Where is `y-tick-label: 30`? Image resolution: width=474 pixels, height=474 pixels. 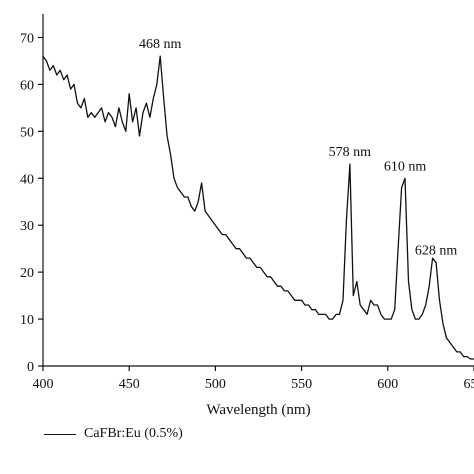
y-tick-label: 30 is located at coordinates (27, 226).